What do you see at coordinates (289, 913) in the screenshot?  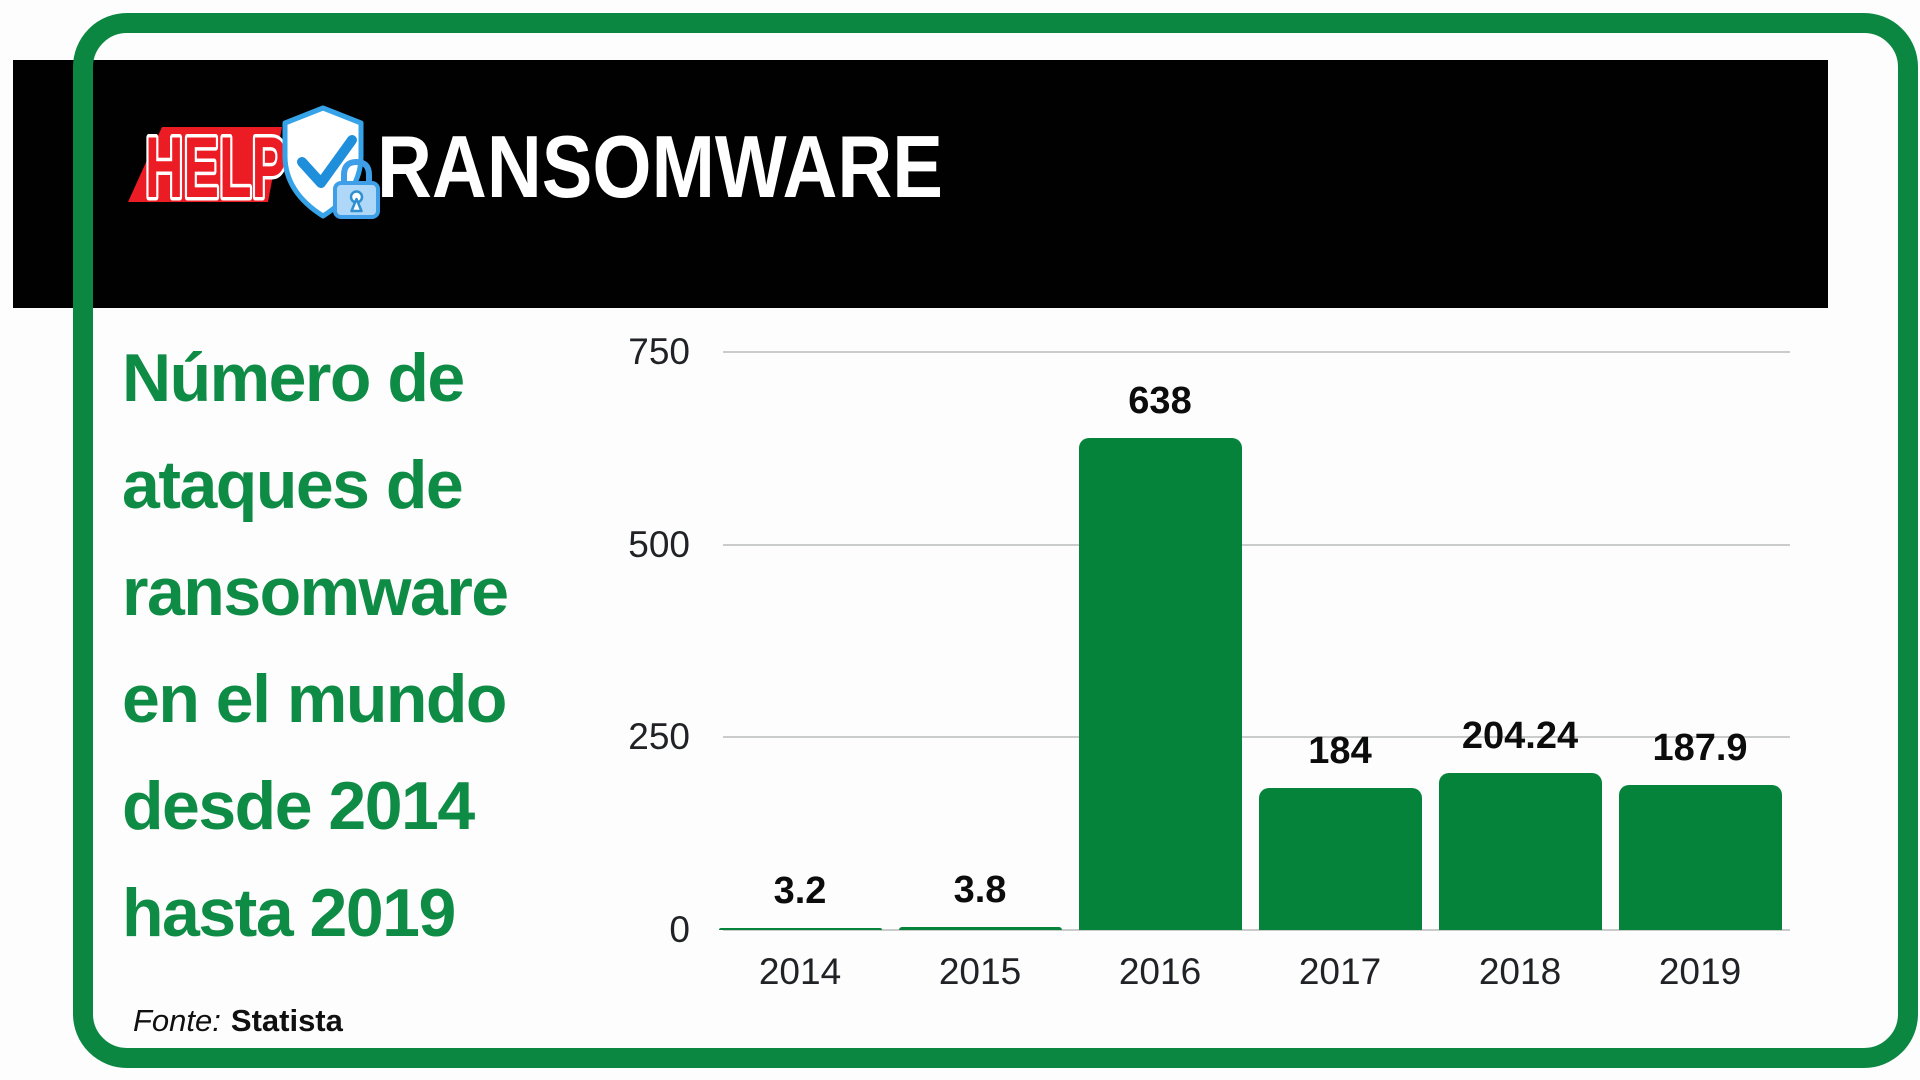 I see `title-line-6: hasta 2019` at bounding box center [289, 913].